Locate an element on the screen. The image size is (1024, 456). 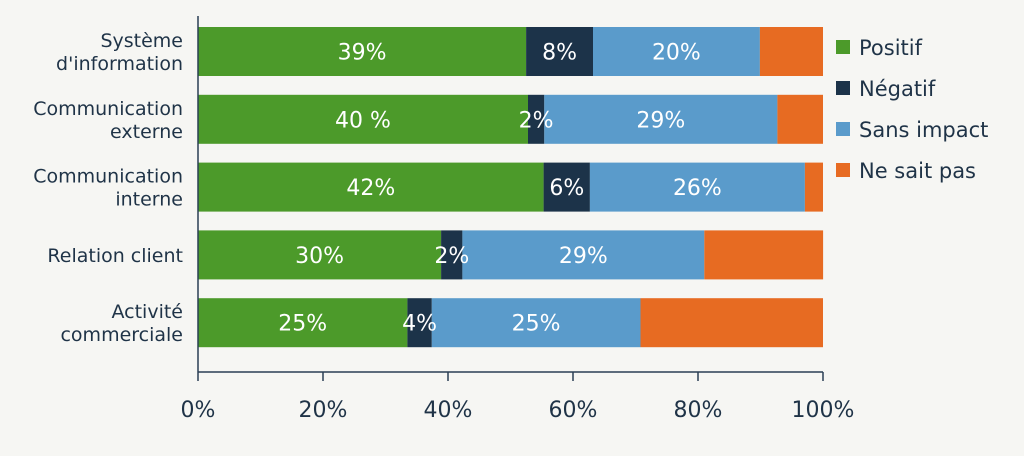
bar-value-label: 6% is located at coordinates (566, 188).